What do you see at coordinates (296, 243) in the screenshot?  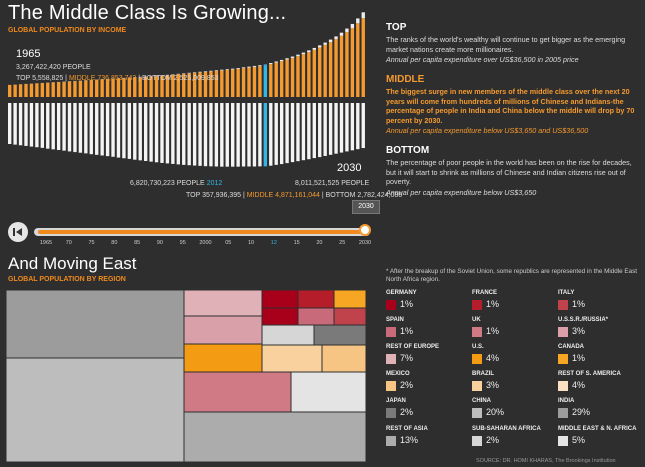 I see `timeline-tick-15: 15` at bounding box center [296, 243].